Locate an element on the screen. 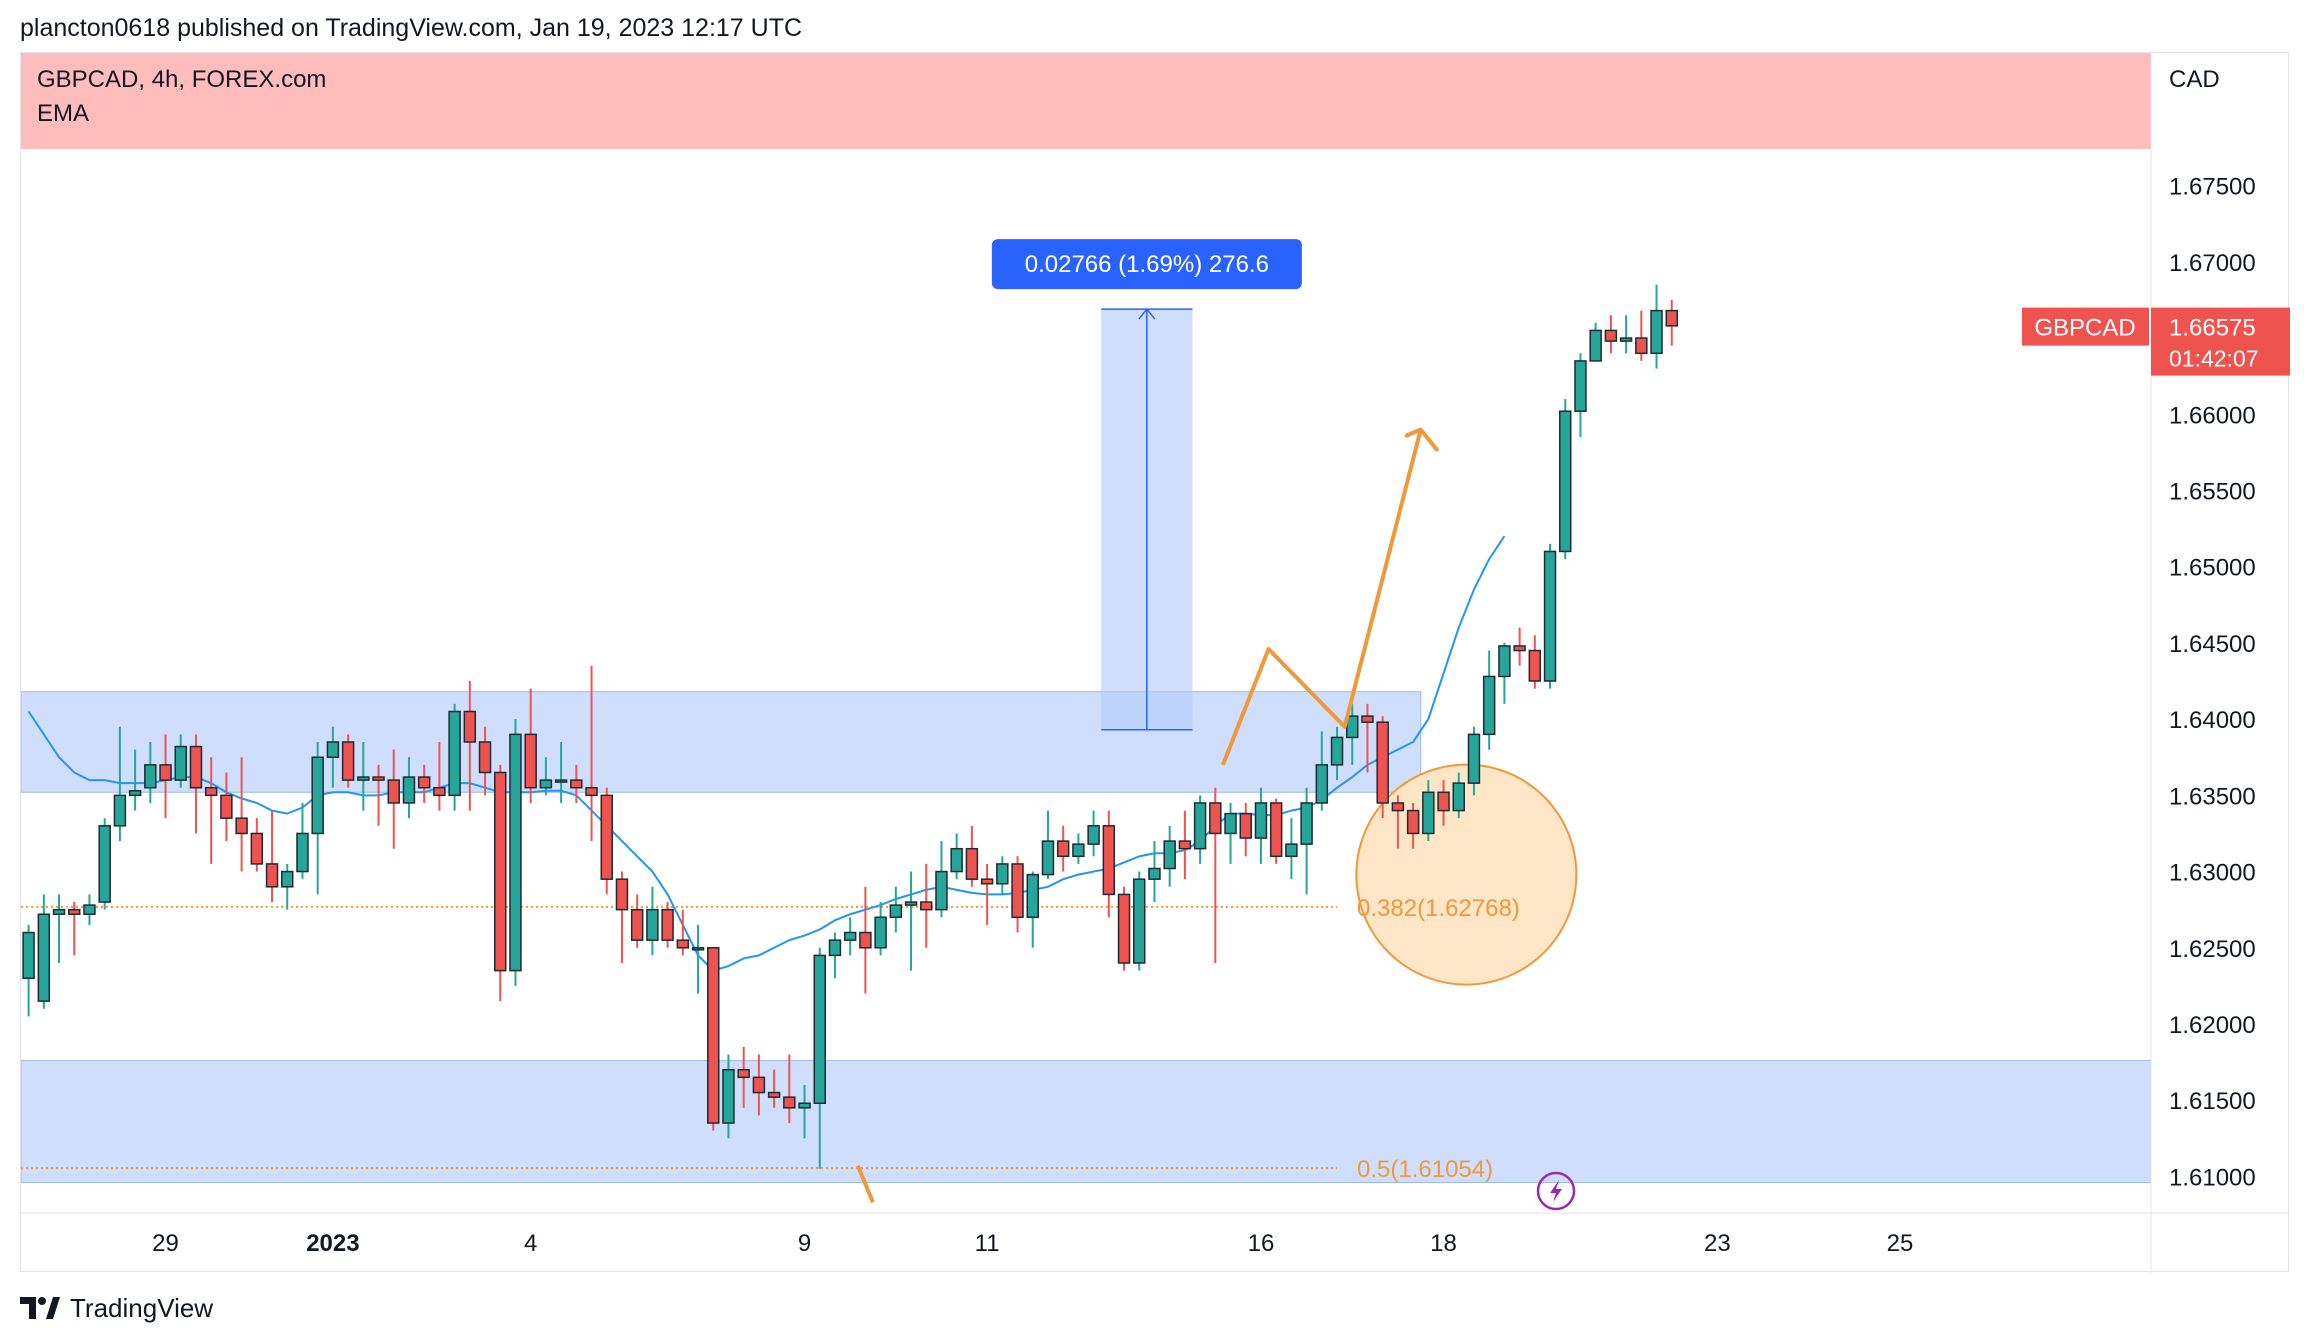 The height and width of the screenshot is (1340, 2304). support-zone is located at coordinates (1086, 1122).